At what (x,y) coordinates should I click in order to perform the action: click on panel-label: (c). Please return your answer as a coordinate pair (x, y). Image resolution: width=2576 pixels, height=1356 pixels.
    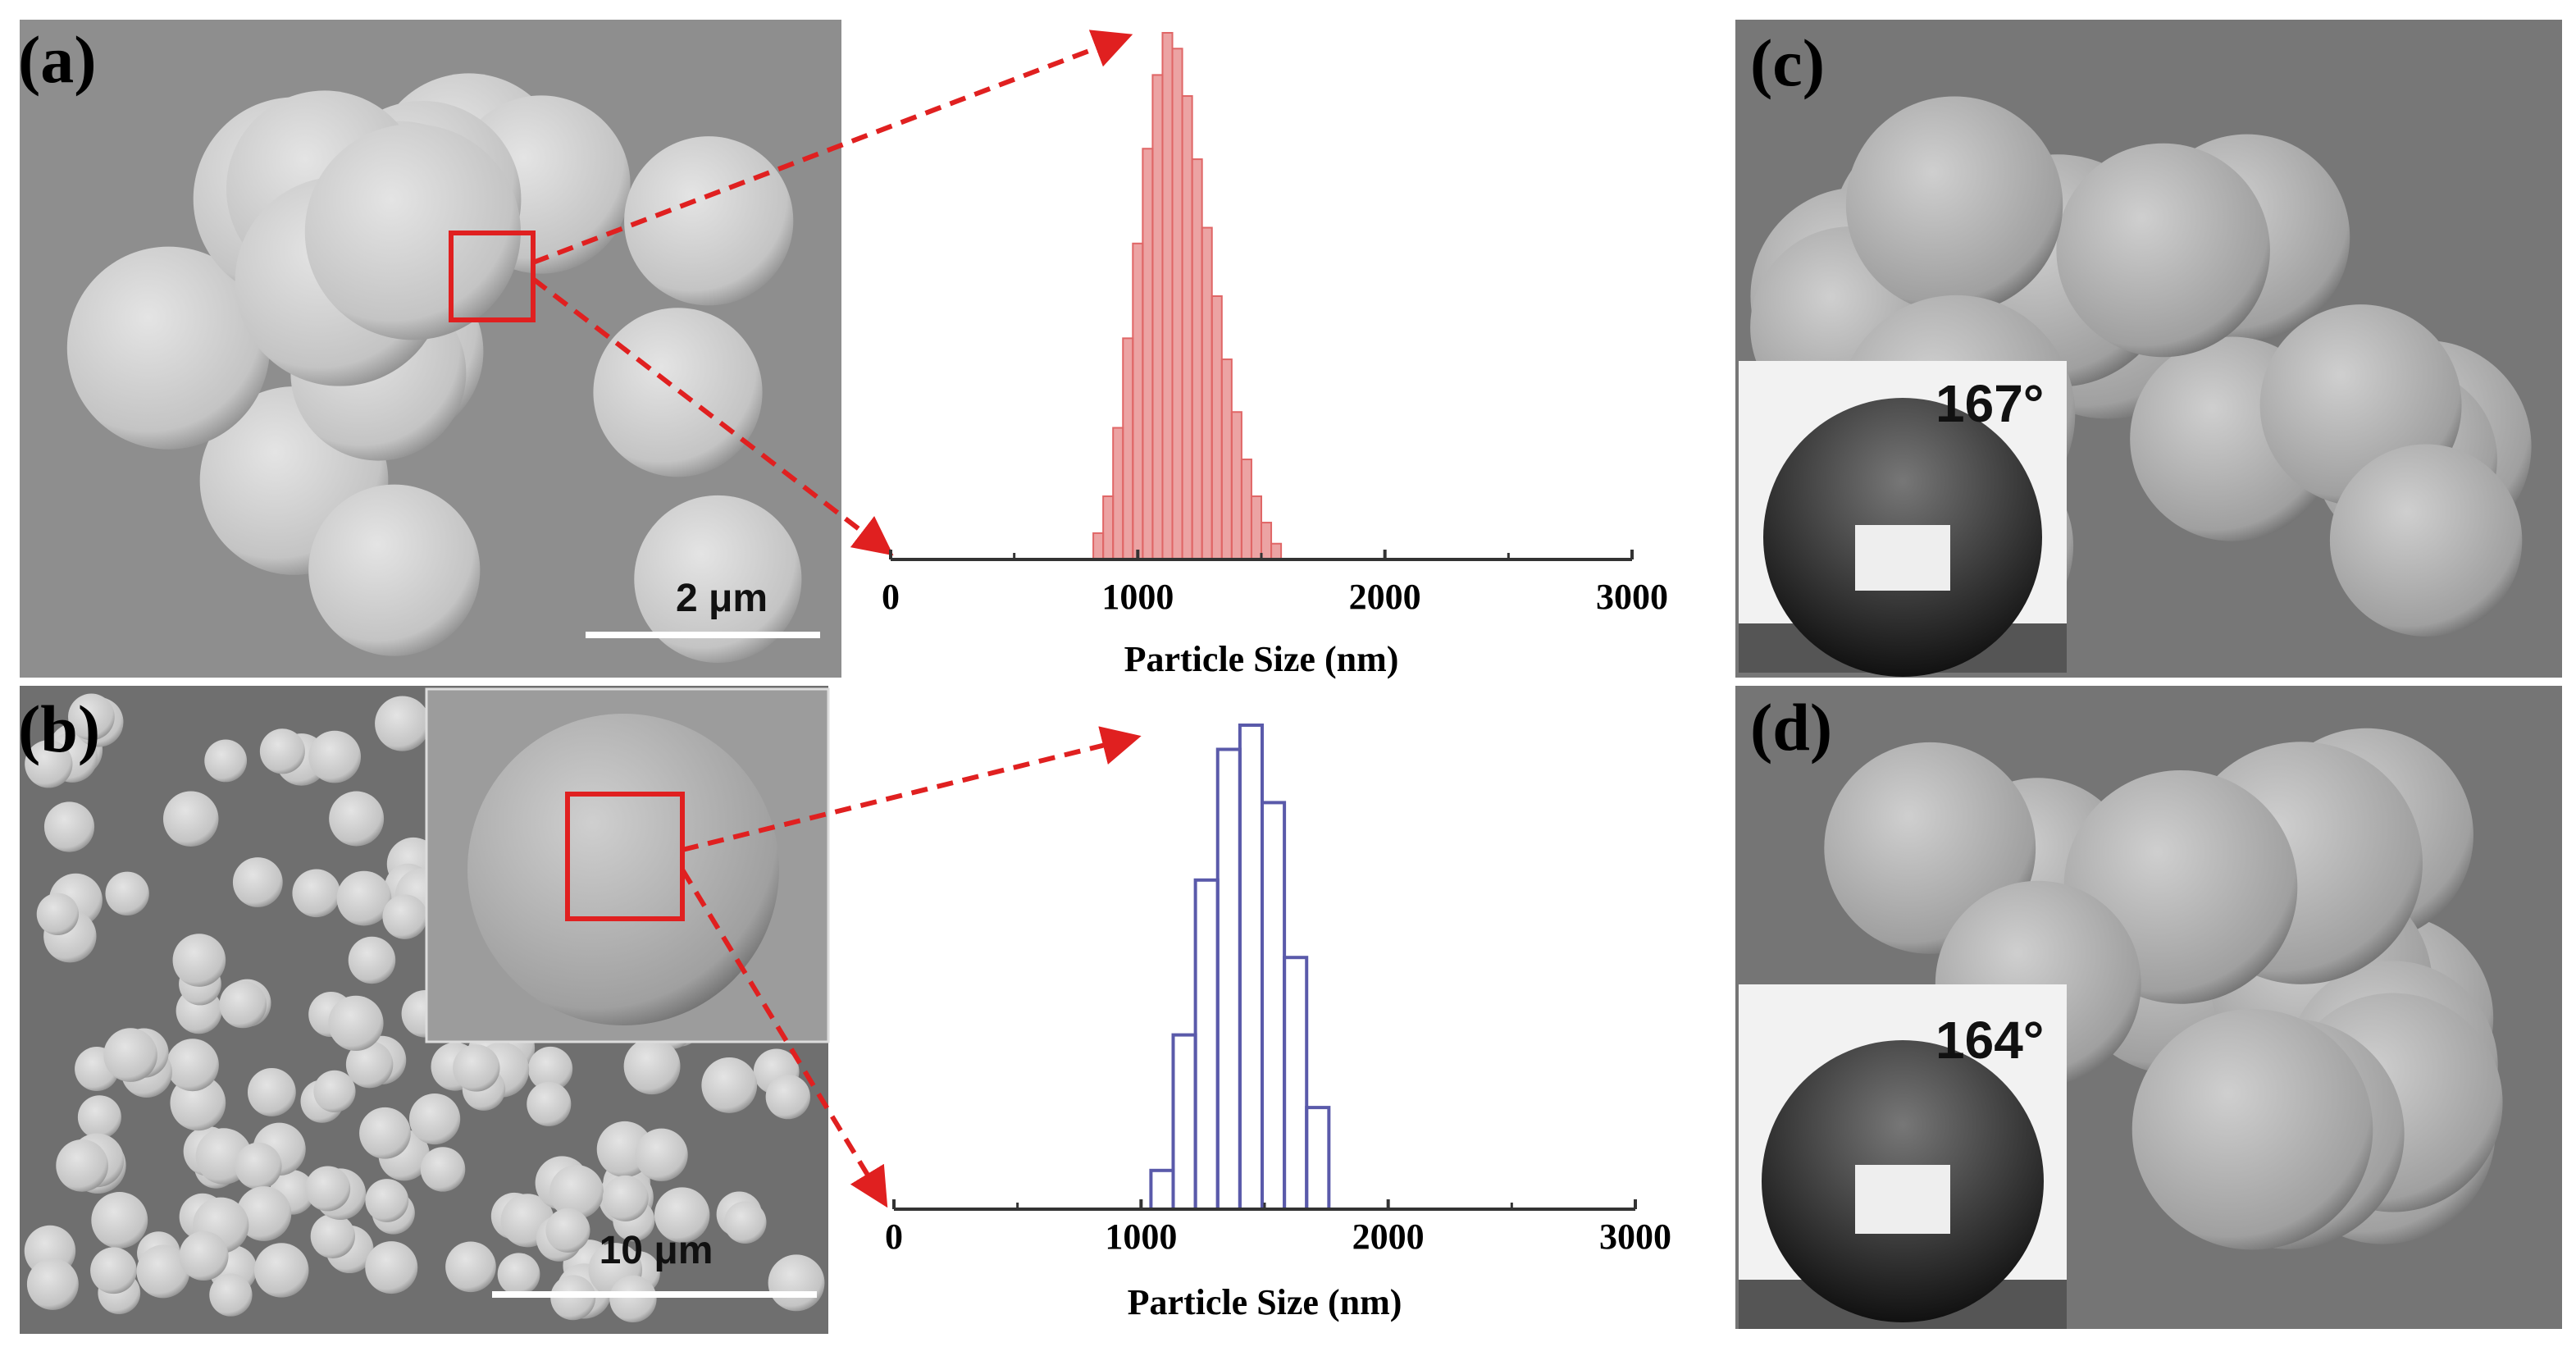
    Looking at the image, I should click on (1787, 62).